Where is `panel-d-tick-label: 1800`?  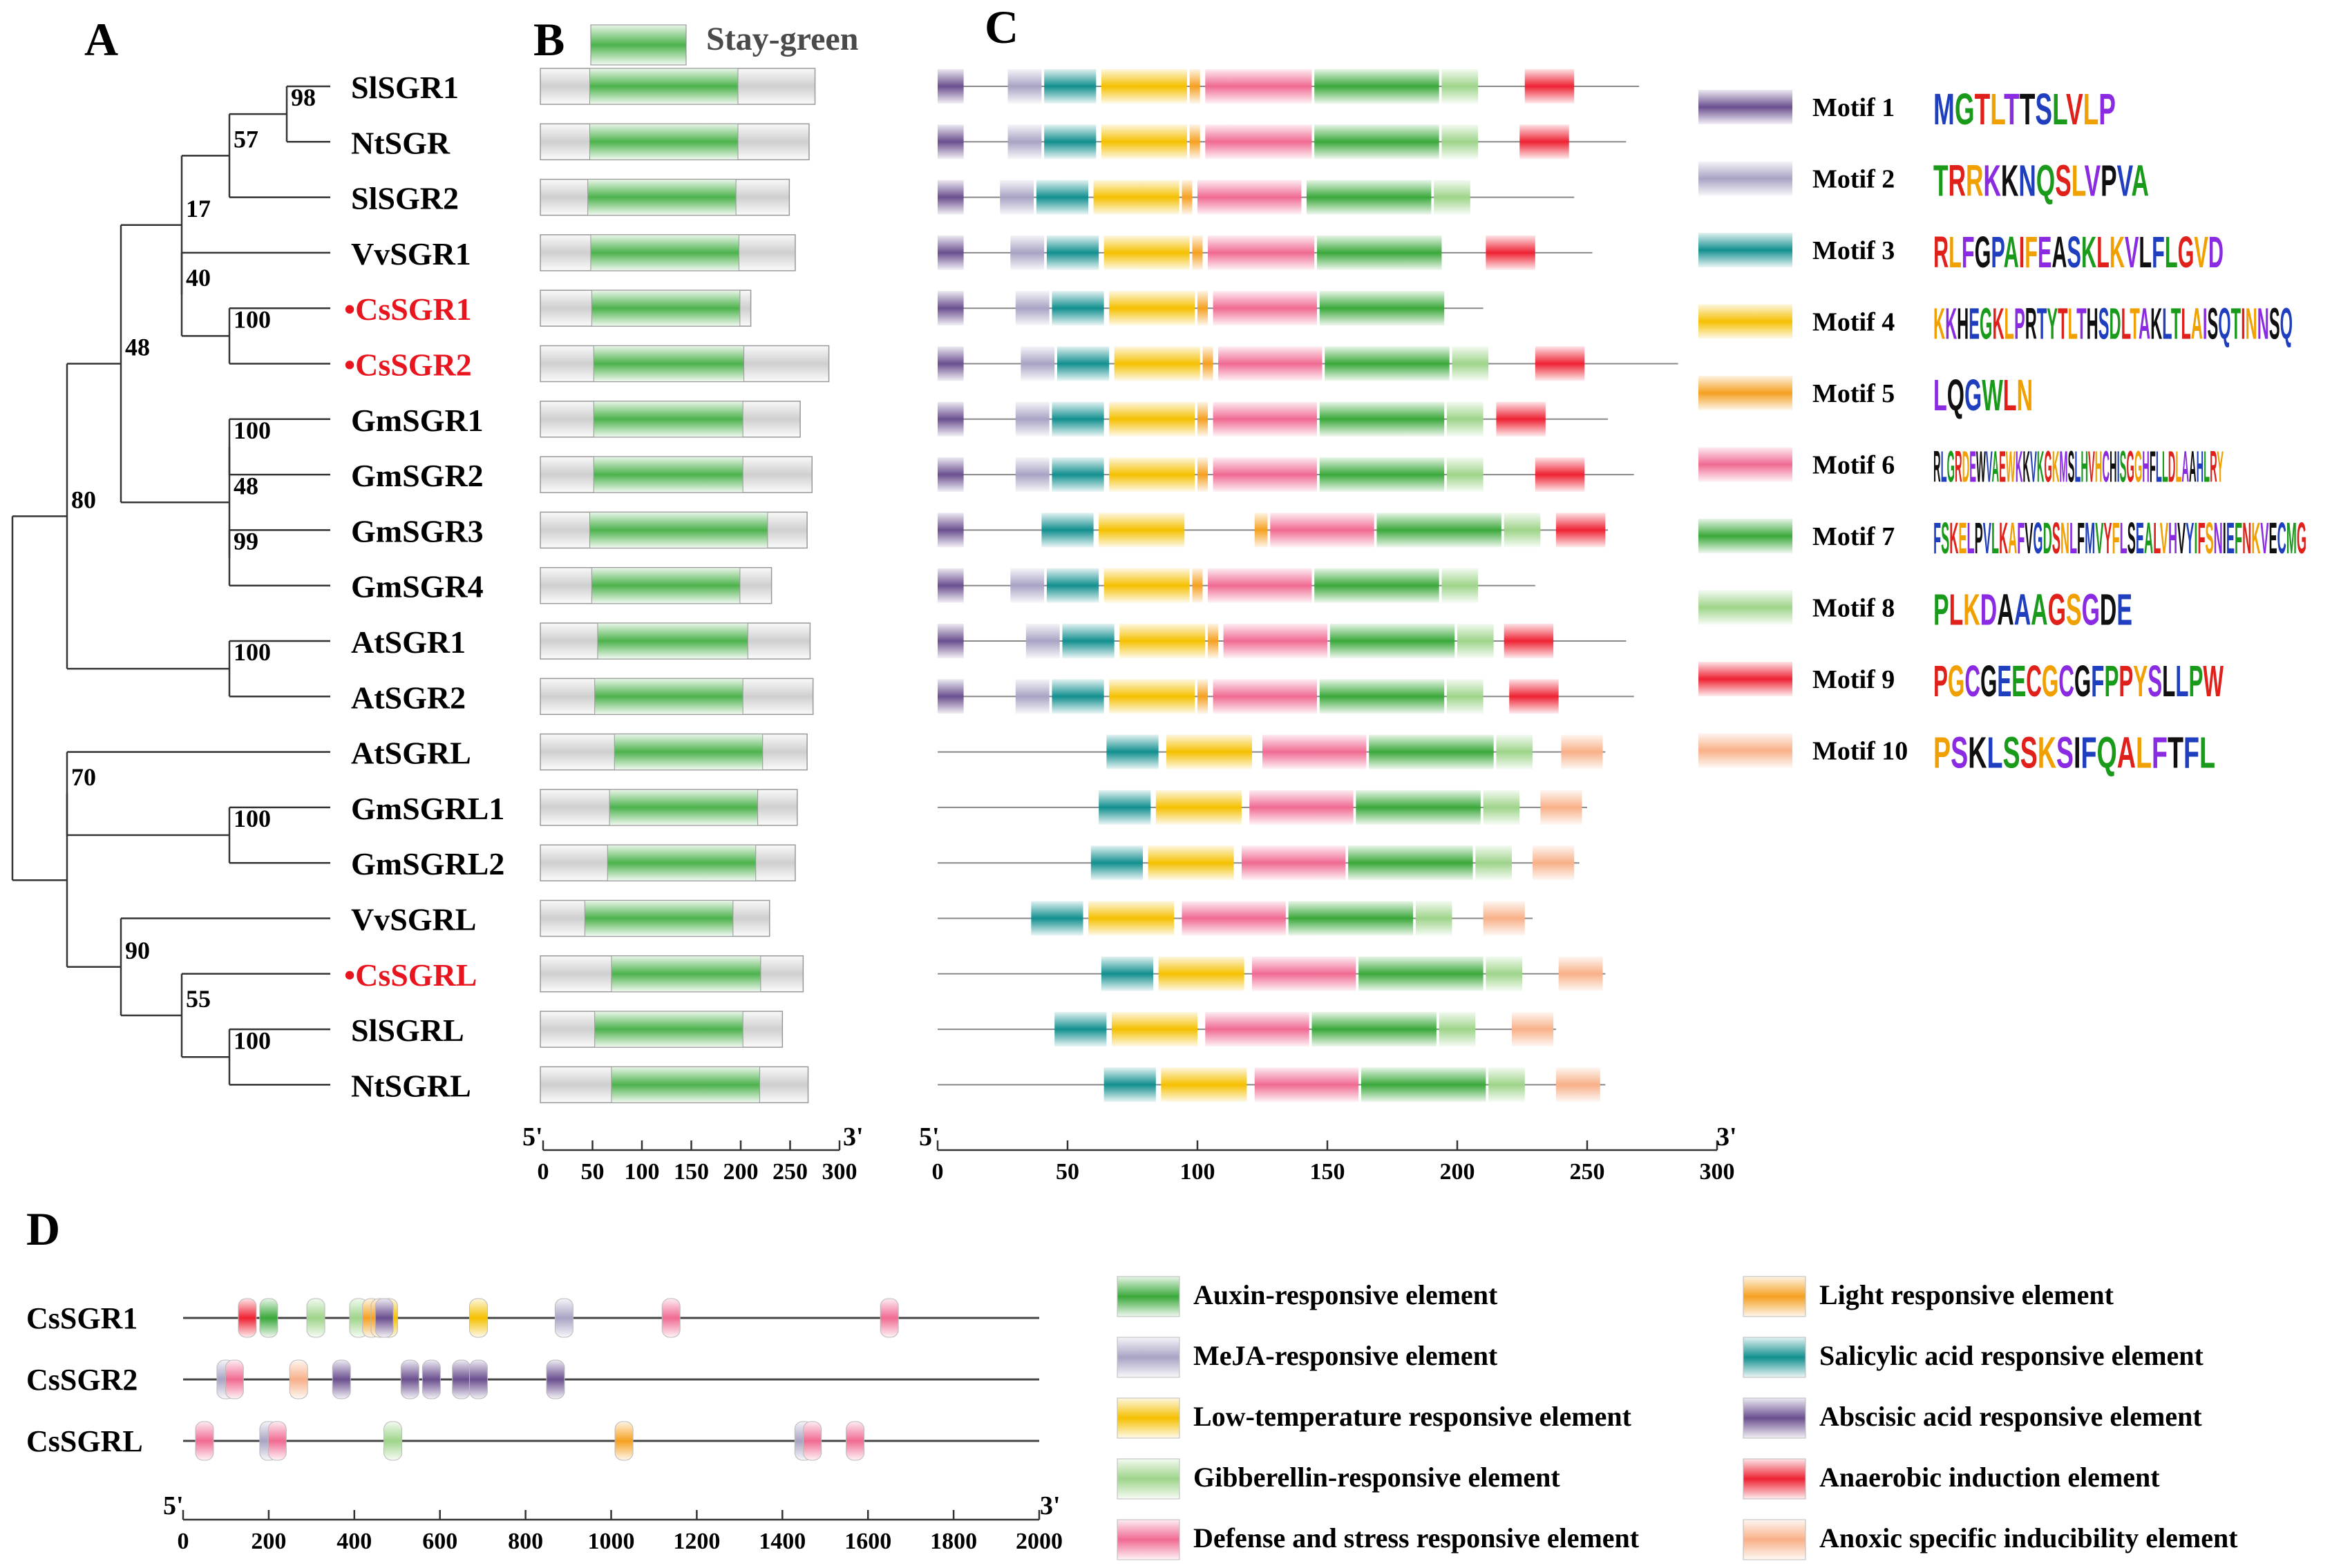 panel-d-tick-label: 1800 is located at coordinates (954, 1541).